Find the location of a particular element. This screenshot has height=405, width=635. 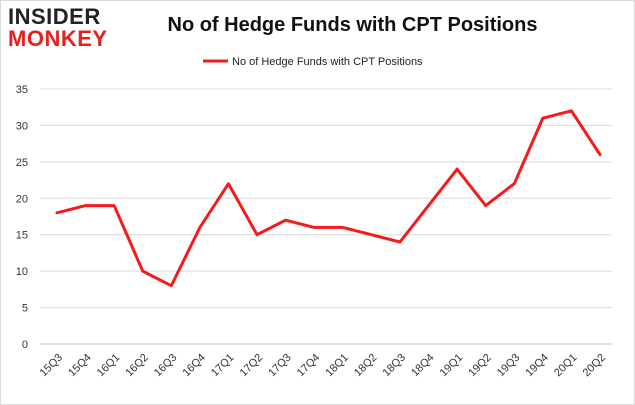

legend-label: No of Hedge Funds with CPT Positions is located at coordinates (327, 62).